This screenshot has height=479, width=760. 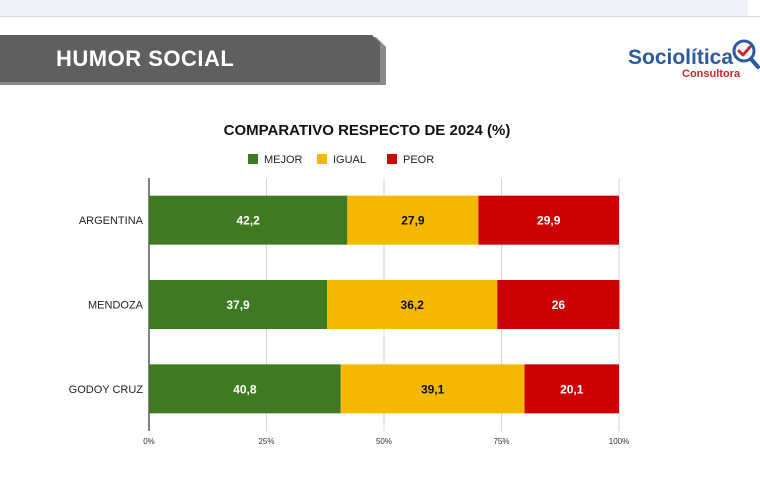 What do you see at coordinates (106, 390) in the screenshot?
I see `category-label: GODOY CRUZ` at bounding box center [106, 390].